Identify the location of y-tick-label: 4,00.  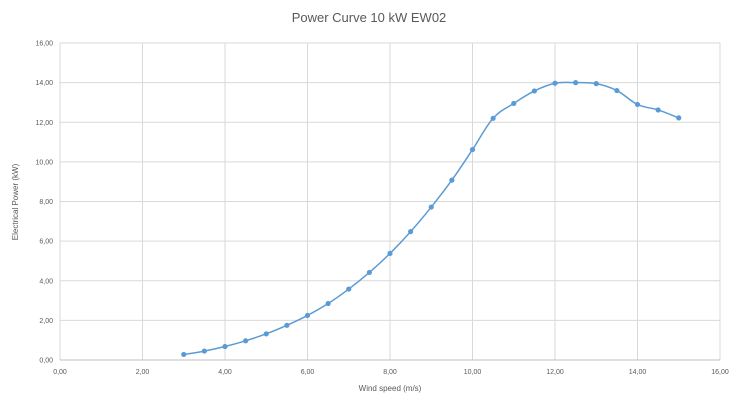
(46, 281).